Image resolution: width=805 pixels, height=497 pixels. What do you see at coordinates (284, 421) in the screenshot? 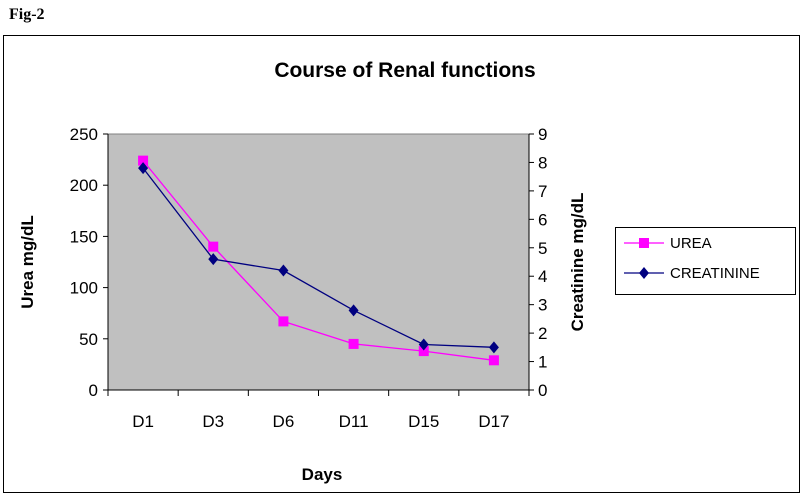
I see `x-tick-label: D6` at bounding box center [284, 421].